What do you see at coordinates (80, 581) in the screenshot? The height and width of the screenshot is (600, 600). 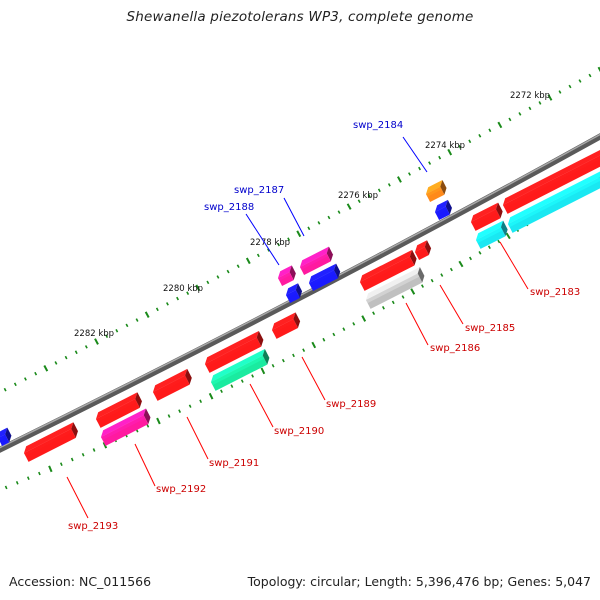 I see `accession-text: Accession: NC_011566` at bounding box center [80, 581].